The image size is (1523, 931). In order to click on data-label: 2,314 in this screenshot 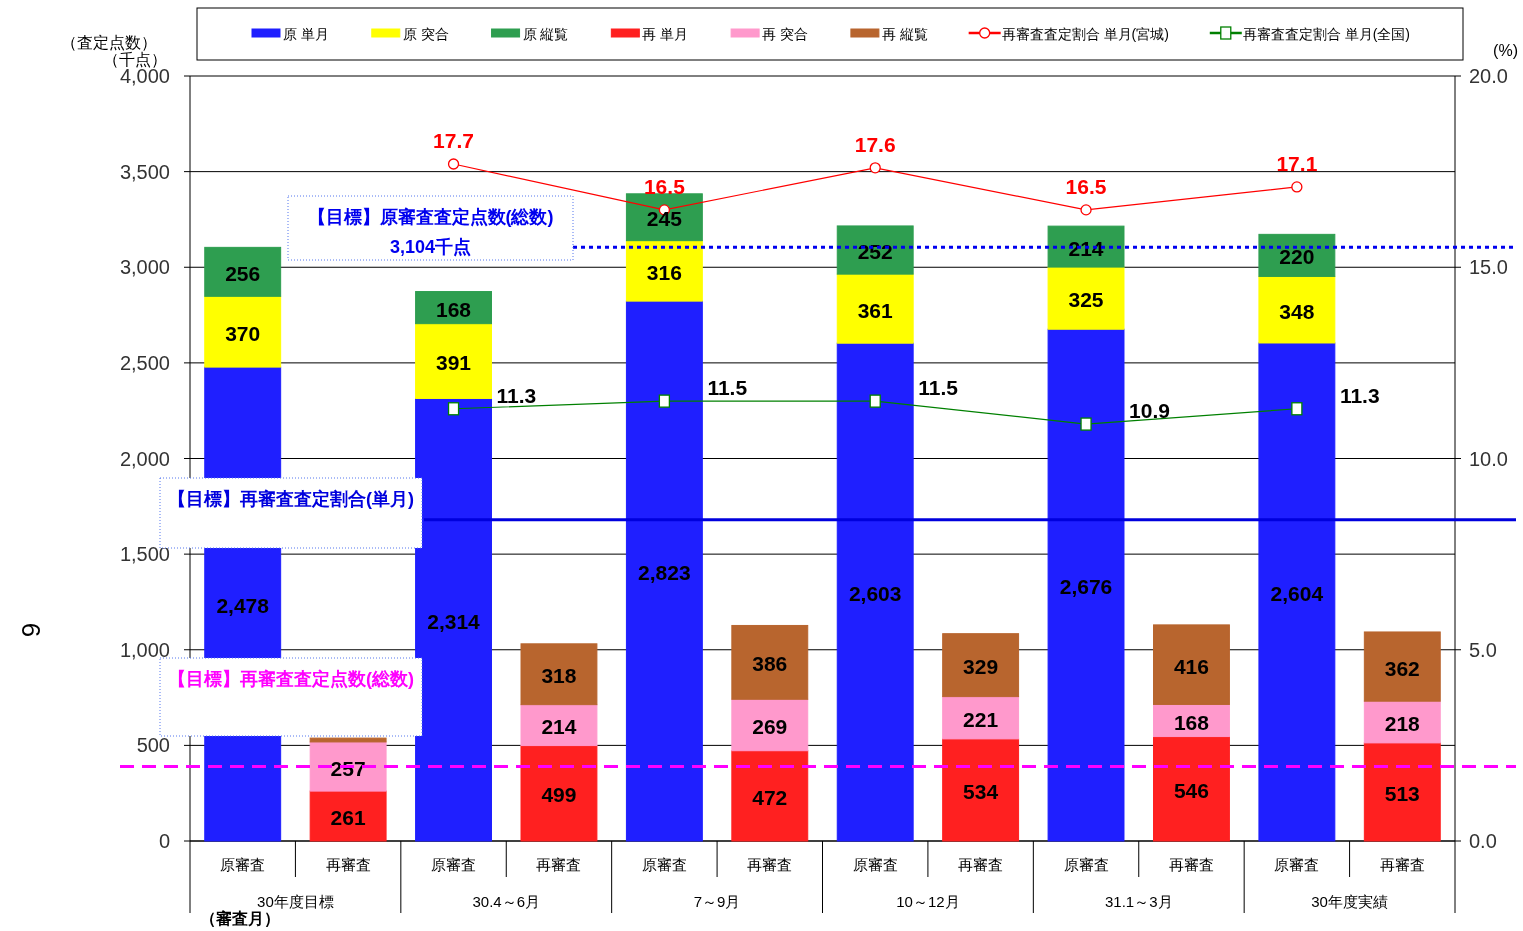, I will do `click(454, 621)`.